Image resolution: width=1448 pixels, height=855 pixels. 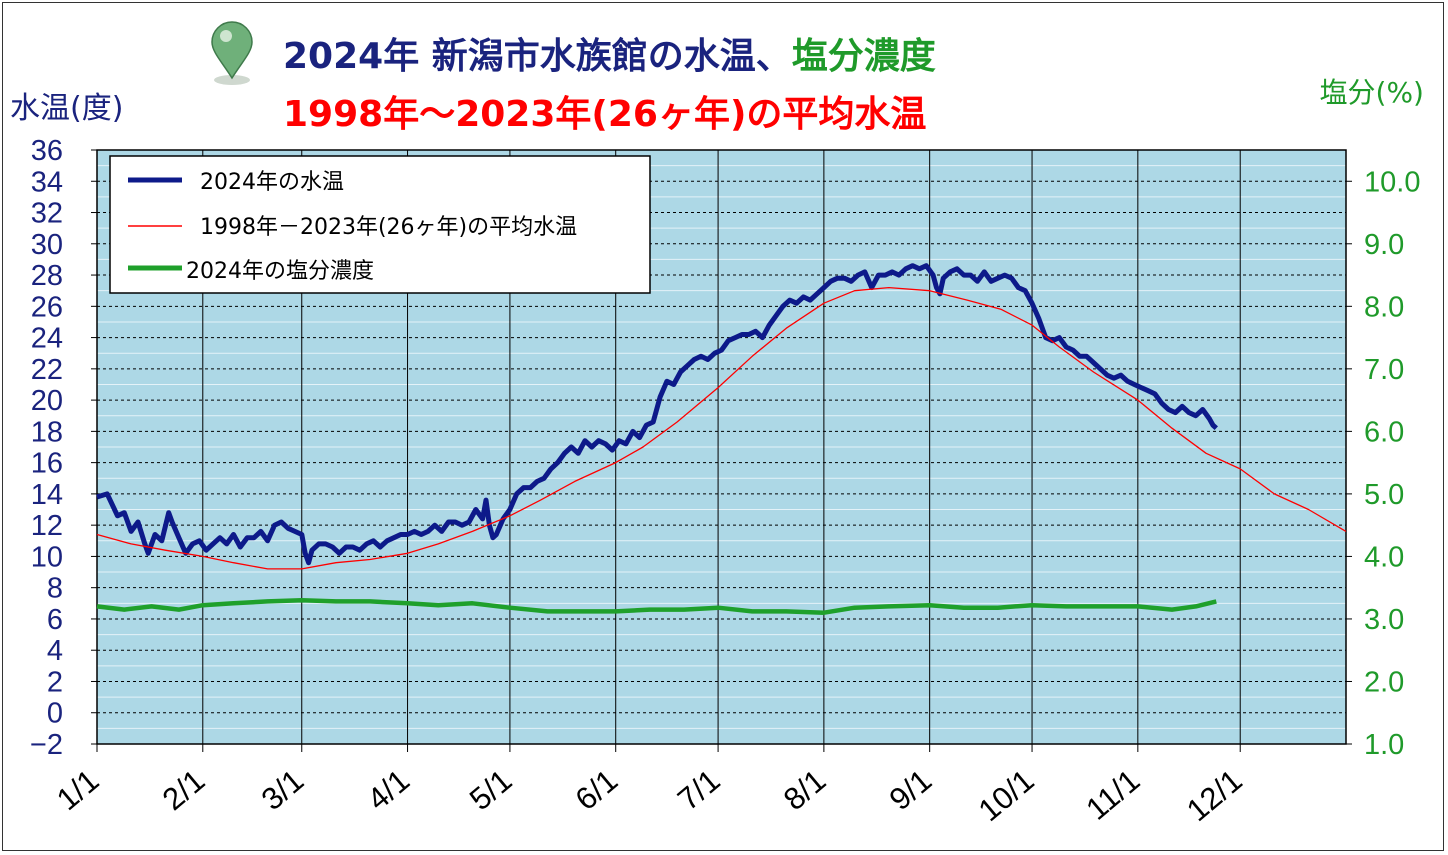 What do you see at coordinates (649, 786) in the screenshot?
I see `x-axis-ticks: 1/1 2/1 3/1 4/1 5/1 6/1 7/1 8/1 9/1 10/1 11/1 12/1` at bounding box center [649, 786].